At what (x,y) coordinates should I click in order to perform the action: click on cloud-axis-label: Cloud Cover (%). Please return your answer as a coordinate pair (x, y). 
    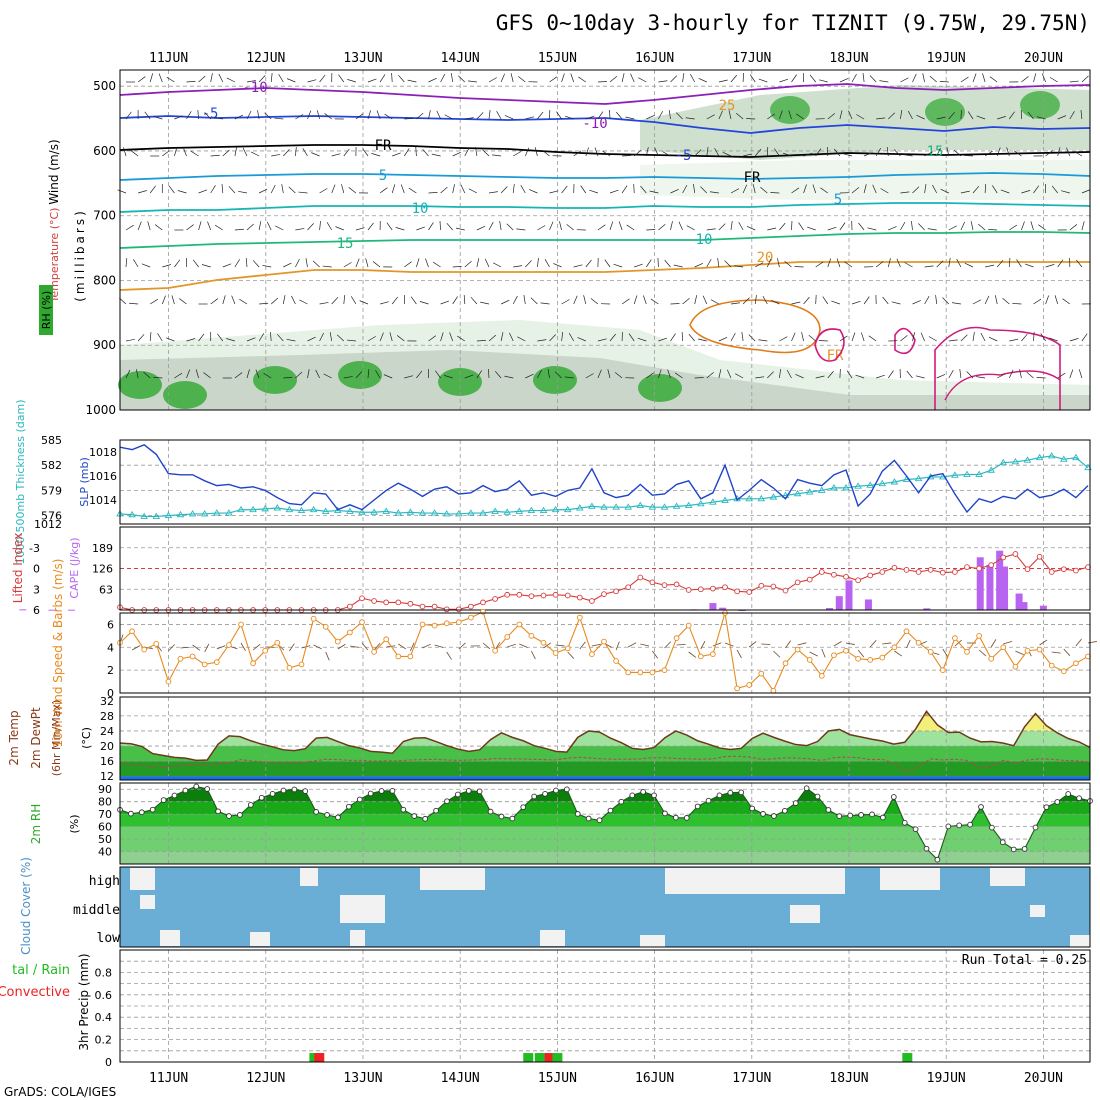
    Looking at the image, I should click on (26, 906).